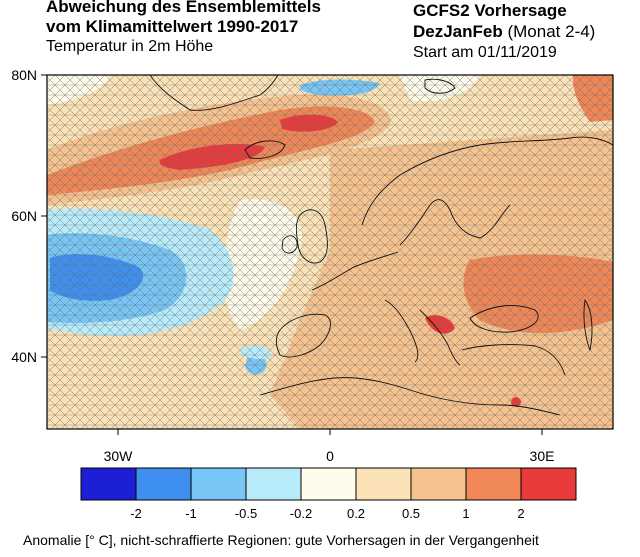 The width and height of the screenshot is (640, 557). Describe the element at coordinates (330, 456) in the screenshot. I see `lon-label-0: 0` at that location.